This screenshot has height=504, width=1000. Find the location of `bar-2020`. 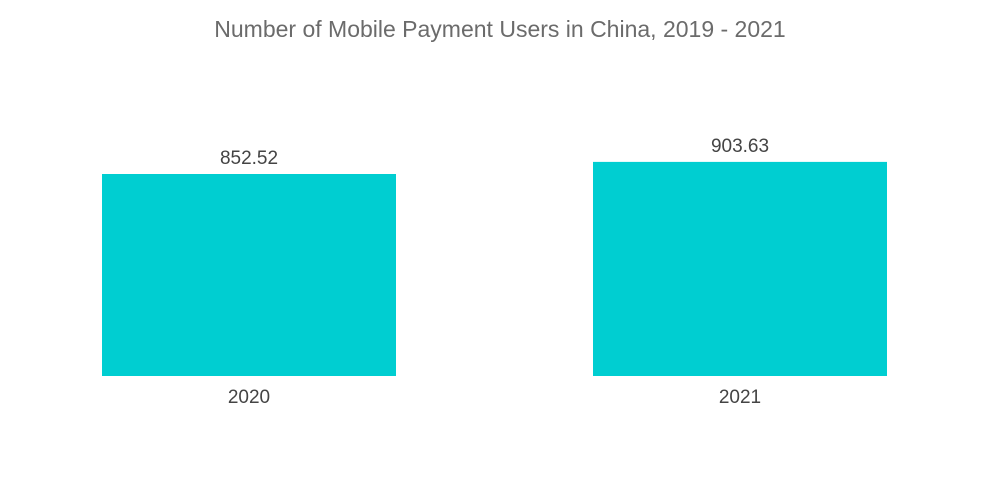

bar-2020 is located at coordinates (249, 275).